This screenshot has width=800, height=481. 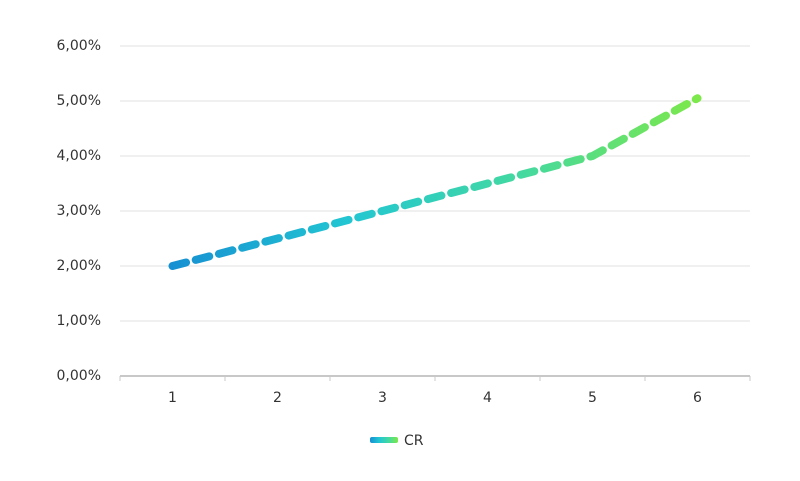 What do you see at coordinates (79, 321) in the screenshot?
I see `y-tick-label: 1,00%` at bounding box center [79, 321].